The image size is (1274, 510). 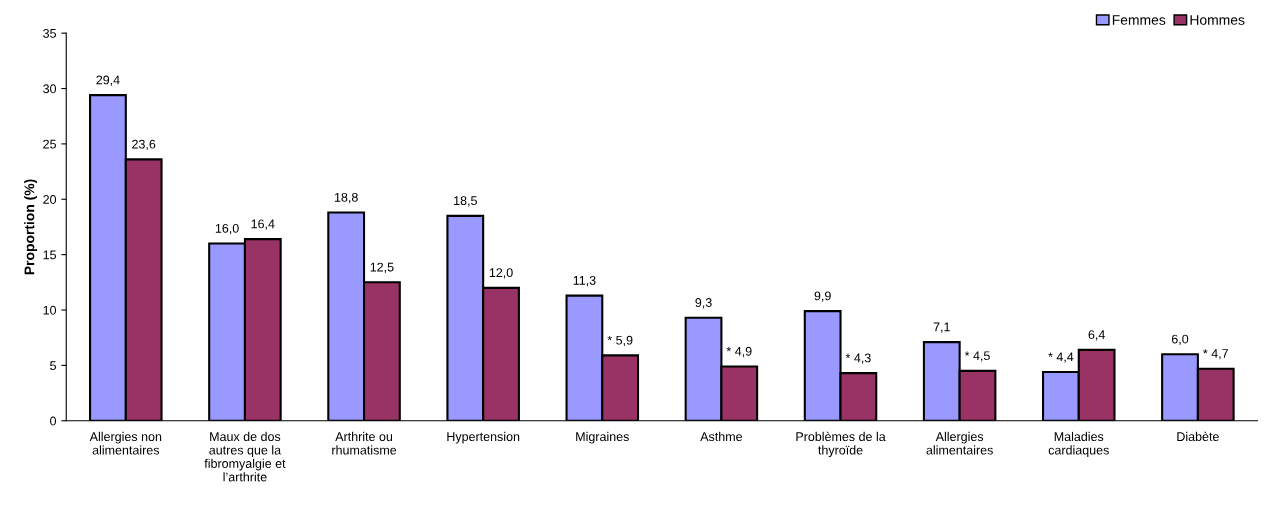 I want to click on y-axis-title: Proportion (%), so click(x=31, y=227).